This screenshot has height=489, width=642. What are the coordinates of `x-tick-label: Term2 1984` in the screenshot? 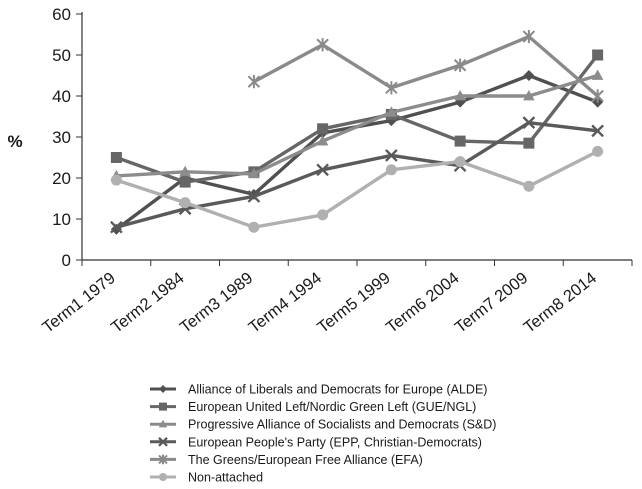 It's located at (148, 303).